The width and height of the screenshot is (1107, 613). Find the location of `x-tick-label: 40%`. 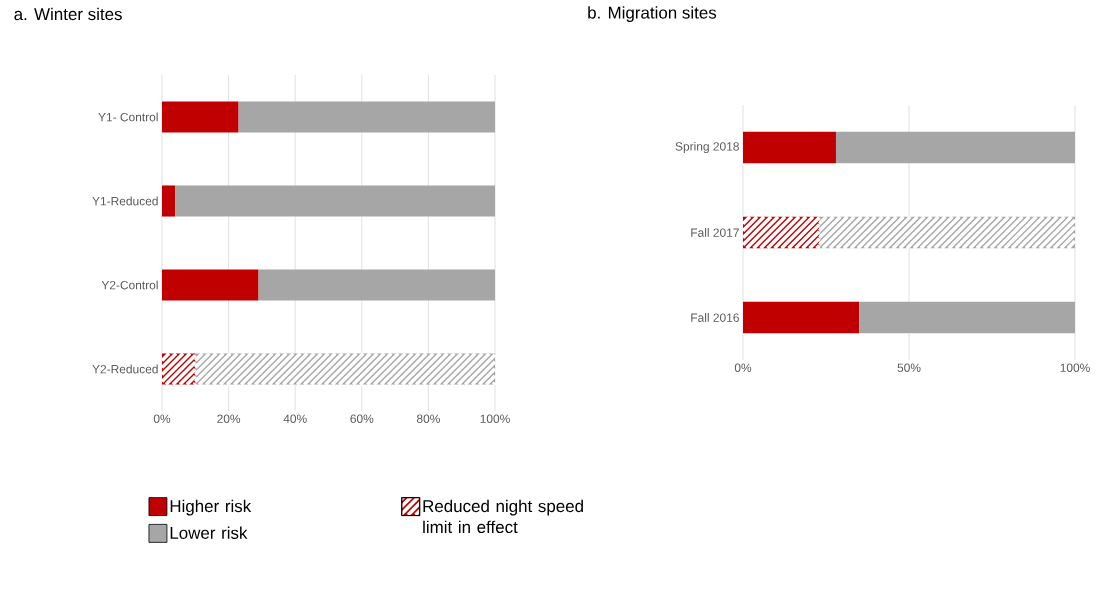

x-tick-label: 40% is located at coordinates (295, 418).